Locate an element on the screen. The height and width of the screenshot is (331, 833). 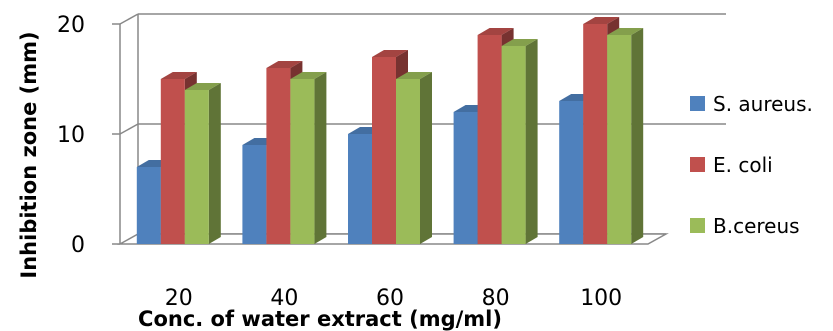
legend-item: S. aureus. is located at coordinates (751, 104).